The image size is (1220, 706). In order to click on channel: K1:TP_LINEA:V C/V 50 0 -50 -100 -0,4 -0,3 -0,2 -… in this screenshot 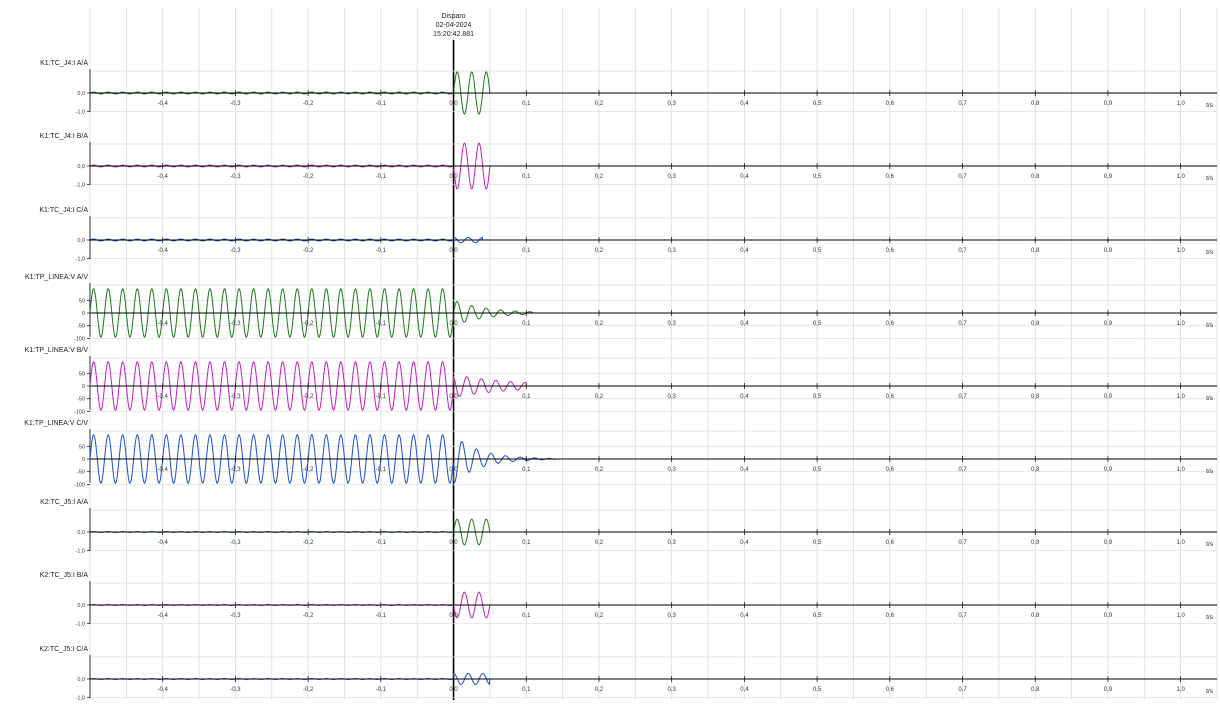, I will do `click(620, 454)`.